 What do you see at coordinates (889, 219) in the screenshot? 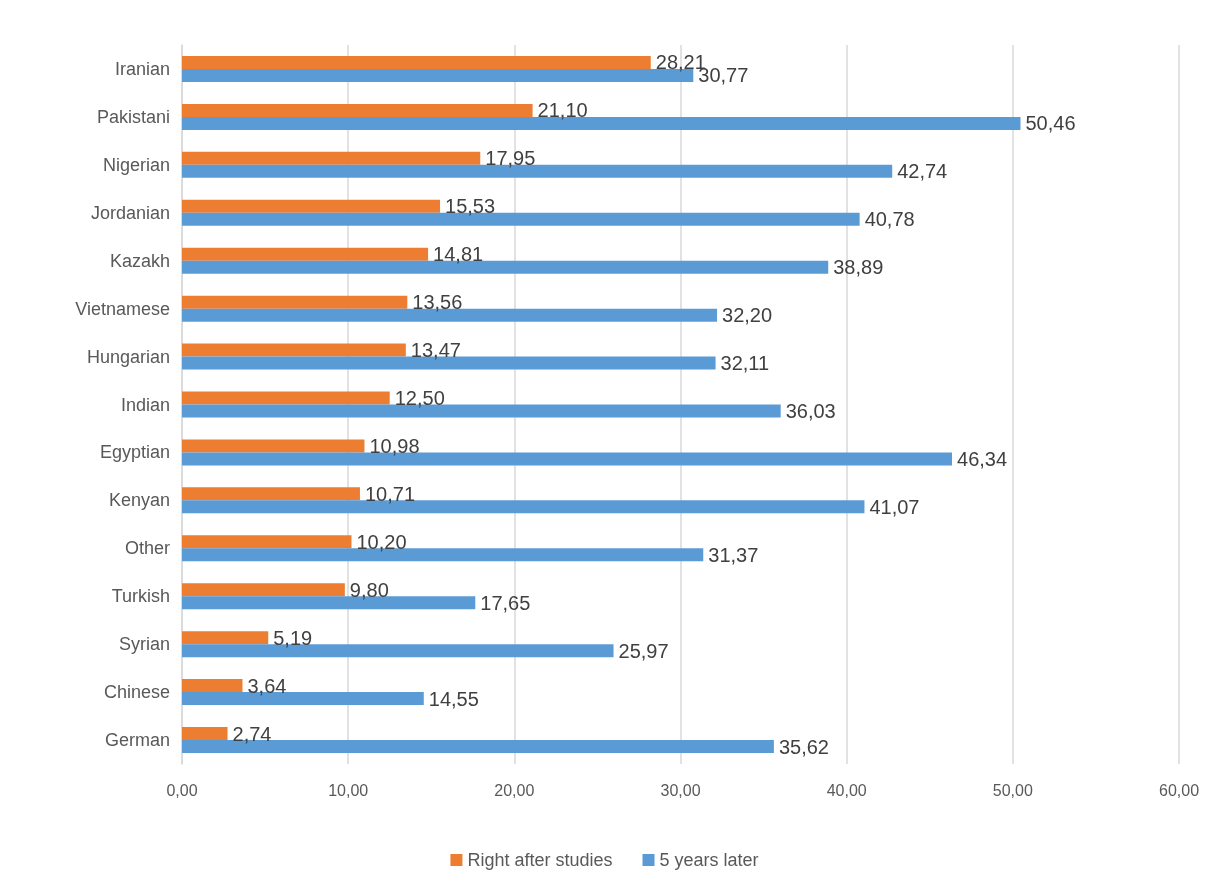
I see `data-label: 40,78` at bounding box center [889, 219].